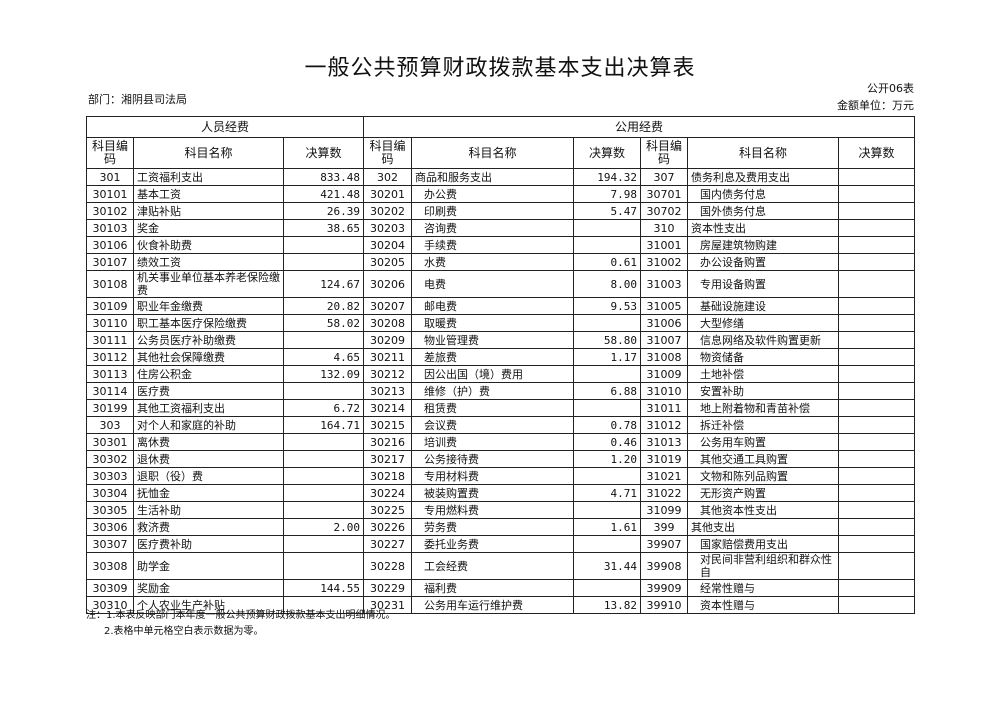  I want to click on code: 31005, so click(664, 306).